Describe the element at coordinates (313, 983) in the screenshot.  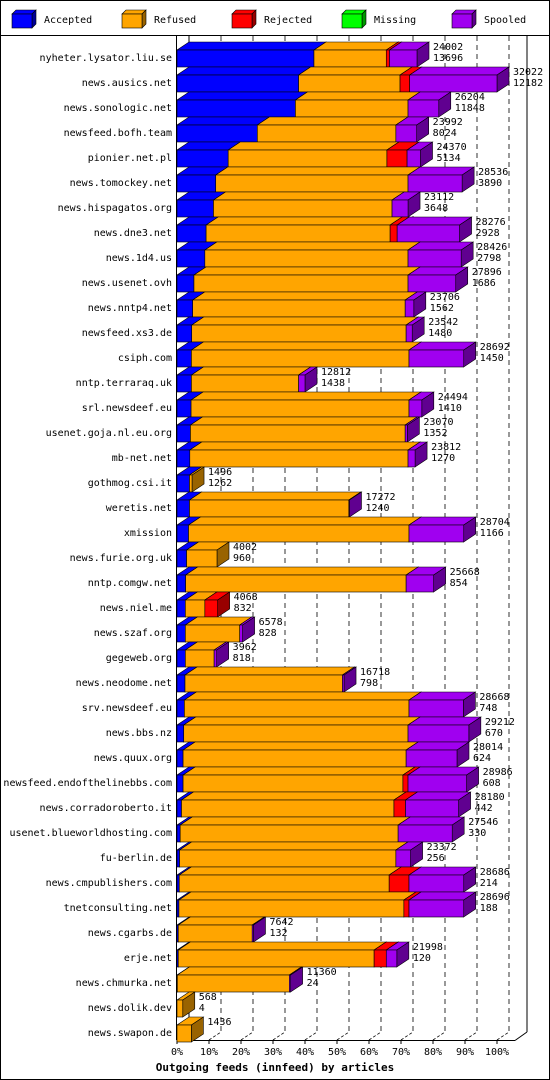
I see `accepted-label: 24` at that location.